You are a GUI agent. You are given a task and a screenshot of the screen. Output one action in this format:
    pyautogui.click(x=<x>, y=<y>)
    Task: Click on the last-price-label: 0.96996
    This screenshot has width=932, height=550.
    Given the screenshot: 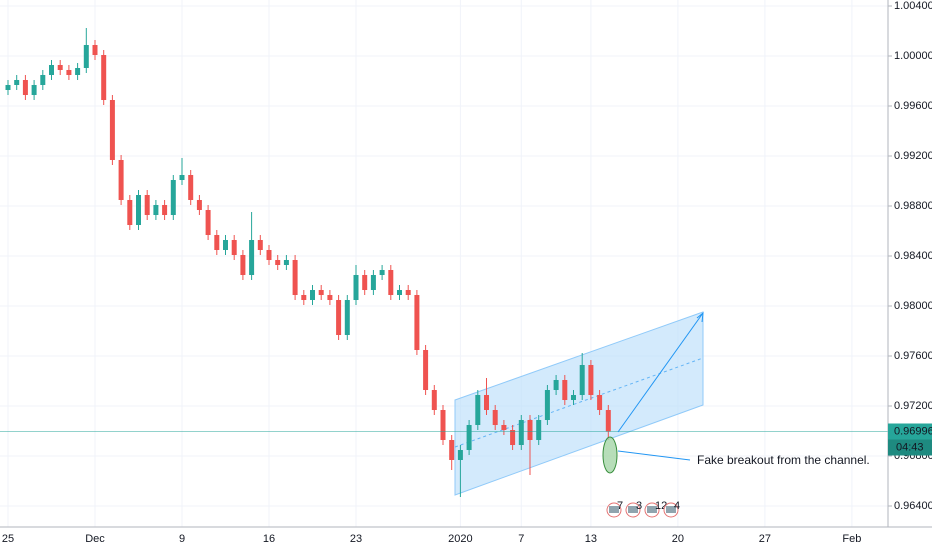 What is the action you would take?
    pyautogui.click(x=913, y=431)
    